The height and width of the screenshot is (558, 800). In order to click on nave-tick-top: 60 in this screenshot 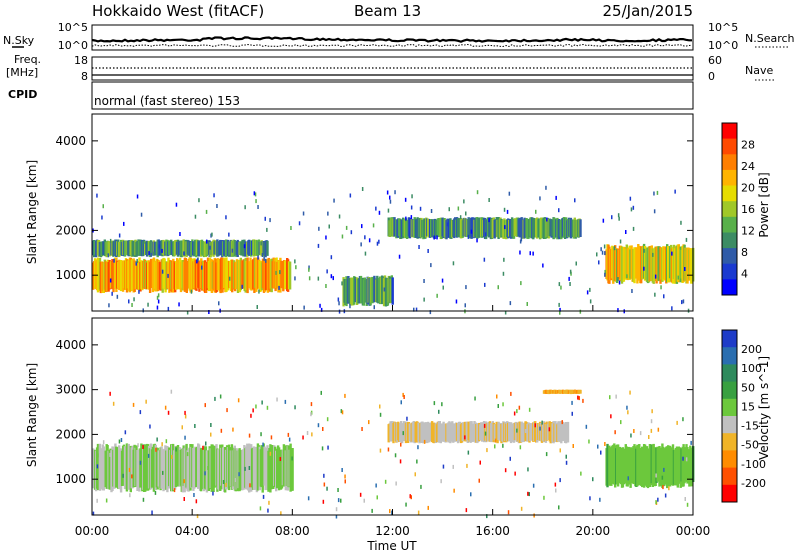, I will do `click(715, 60)`.